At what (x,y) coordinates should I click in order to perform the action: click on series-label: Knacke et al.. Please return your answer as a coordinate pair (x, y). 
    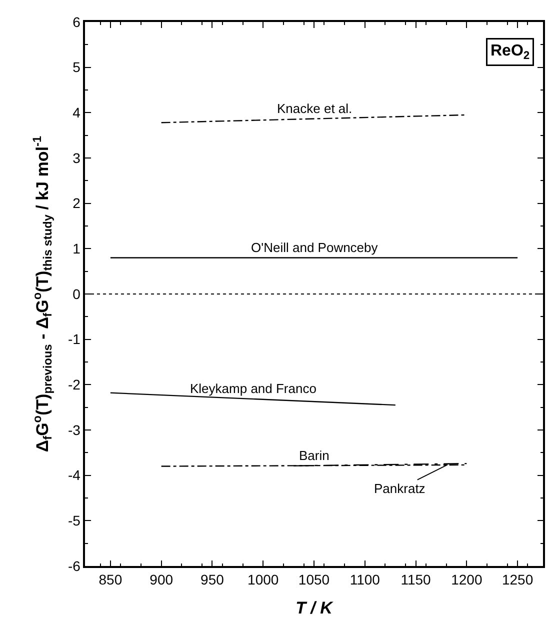
    Looking at the image, I should click on (314, 108).